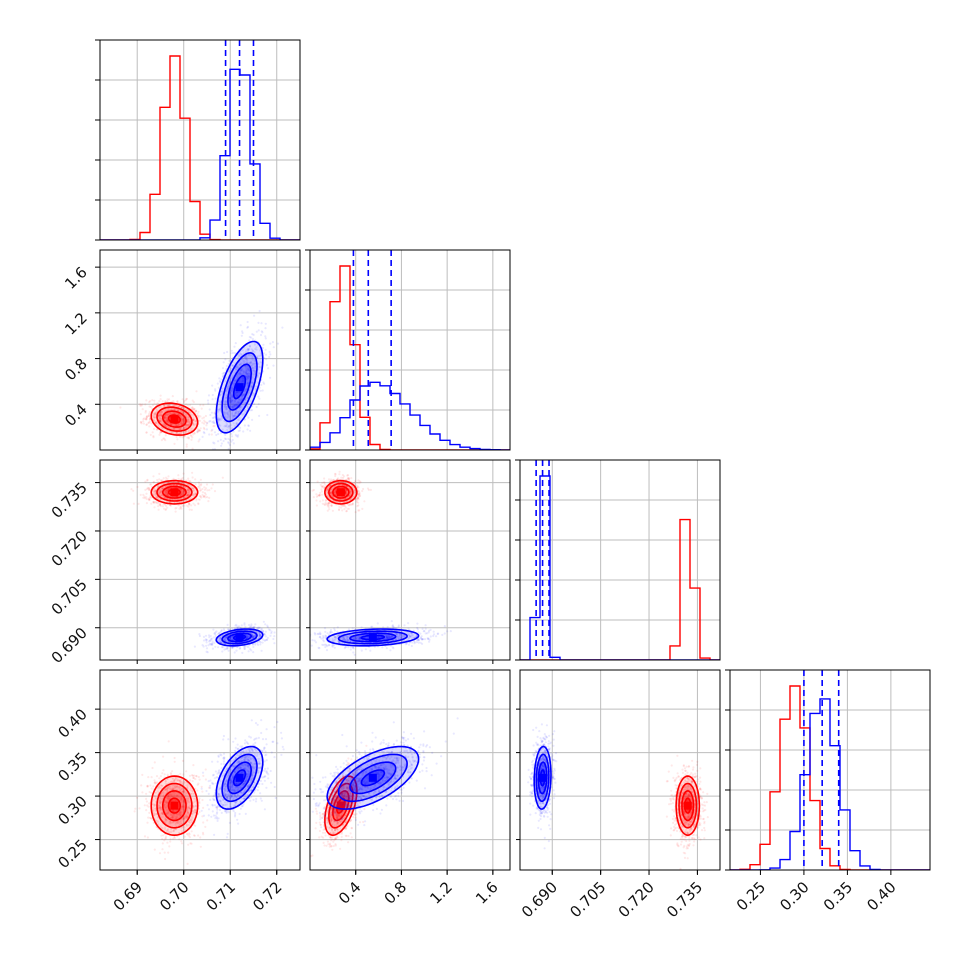  I want to click on density-contour, so click(239, 637).